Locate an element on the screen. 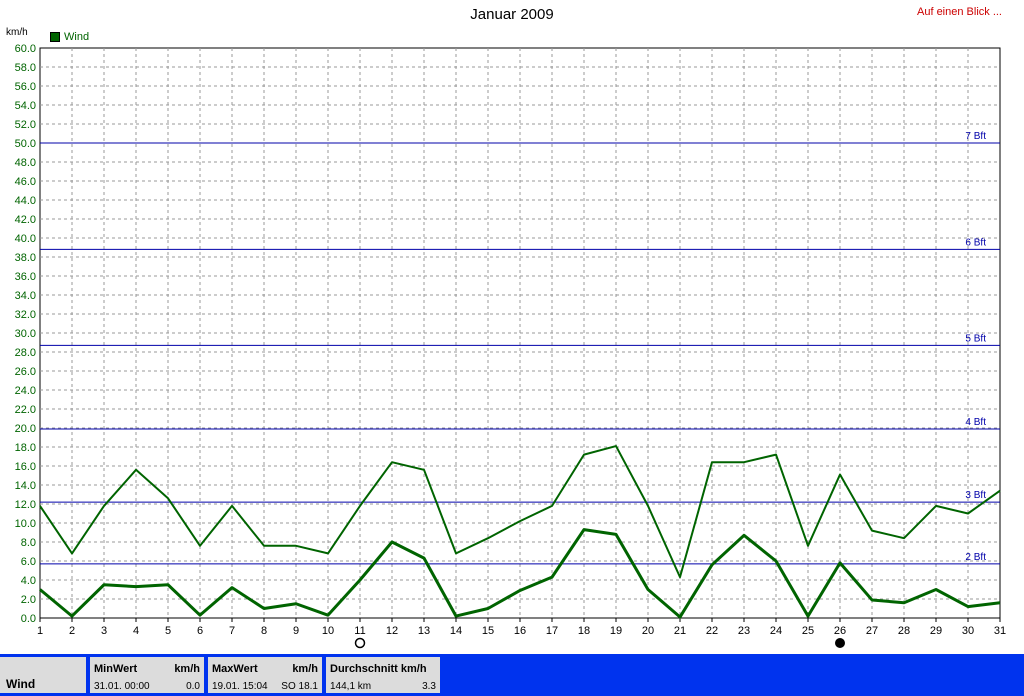 Image resolution: width=1024 pixels, height=696 pixels. y-tick-label: 54.0 is located at coordinates (25, 106).